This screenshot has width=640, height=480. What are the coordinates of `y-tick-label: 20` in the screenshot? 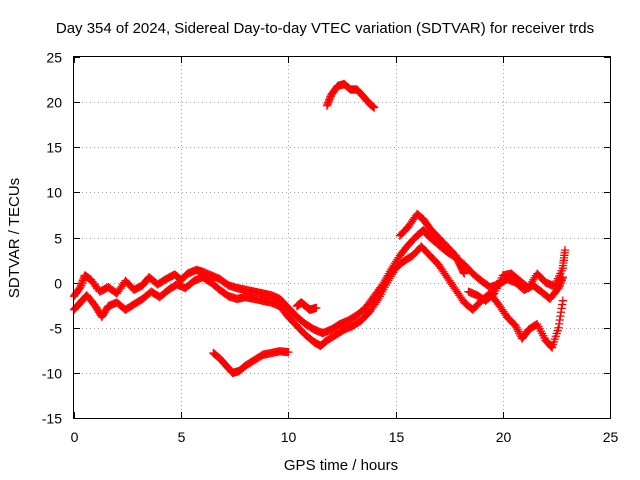 It's located at (54, 103).